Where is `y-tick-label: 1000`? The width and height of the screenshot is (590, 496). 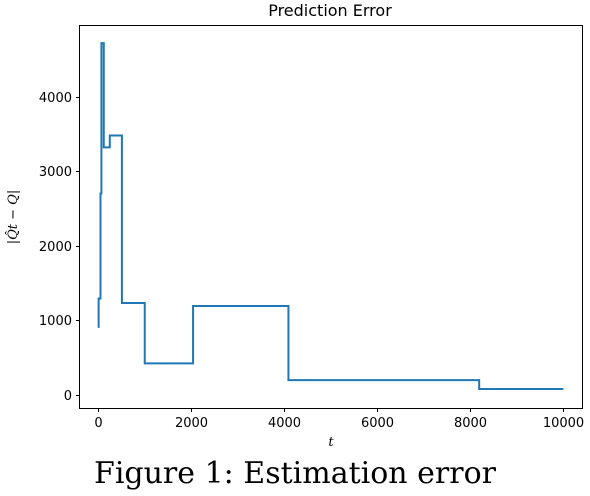
y-tick-label: 1000 is located at coordinates (55, 321).